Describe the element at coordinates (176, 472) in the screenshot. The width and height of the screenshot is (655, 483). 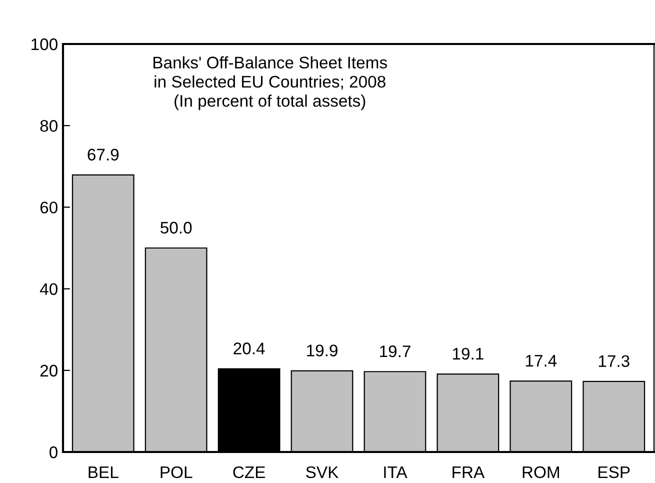
I see `x-tick-label: POL` at that location.